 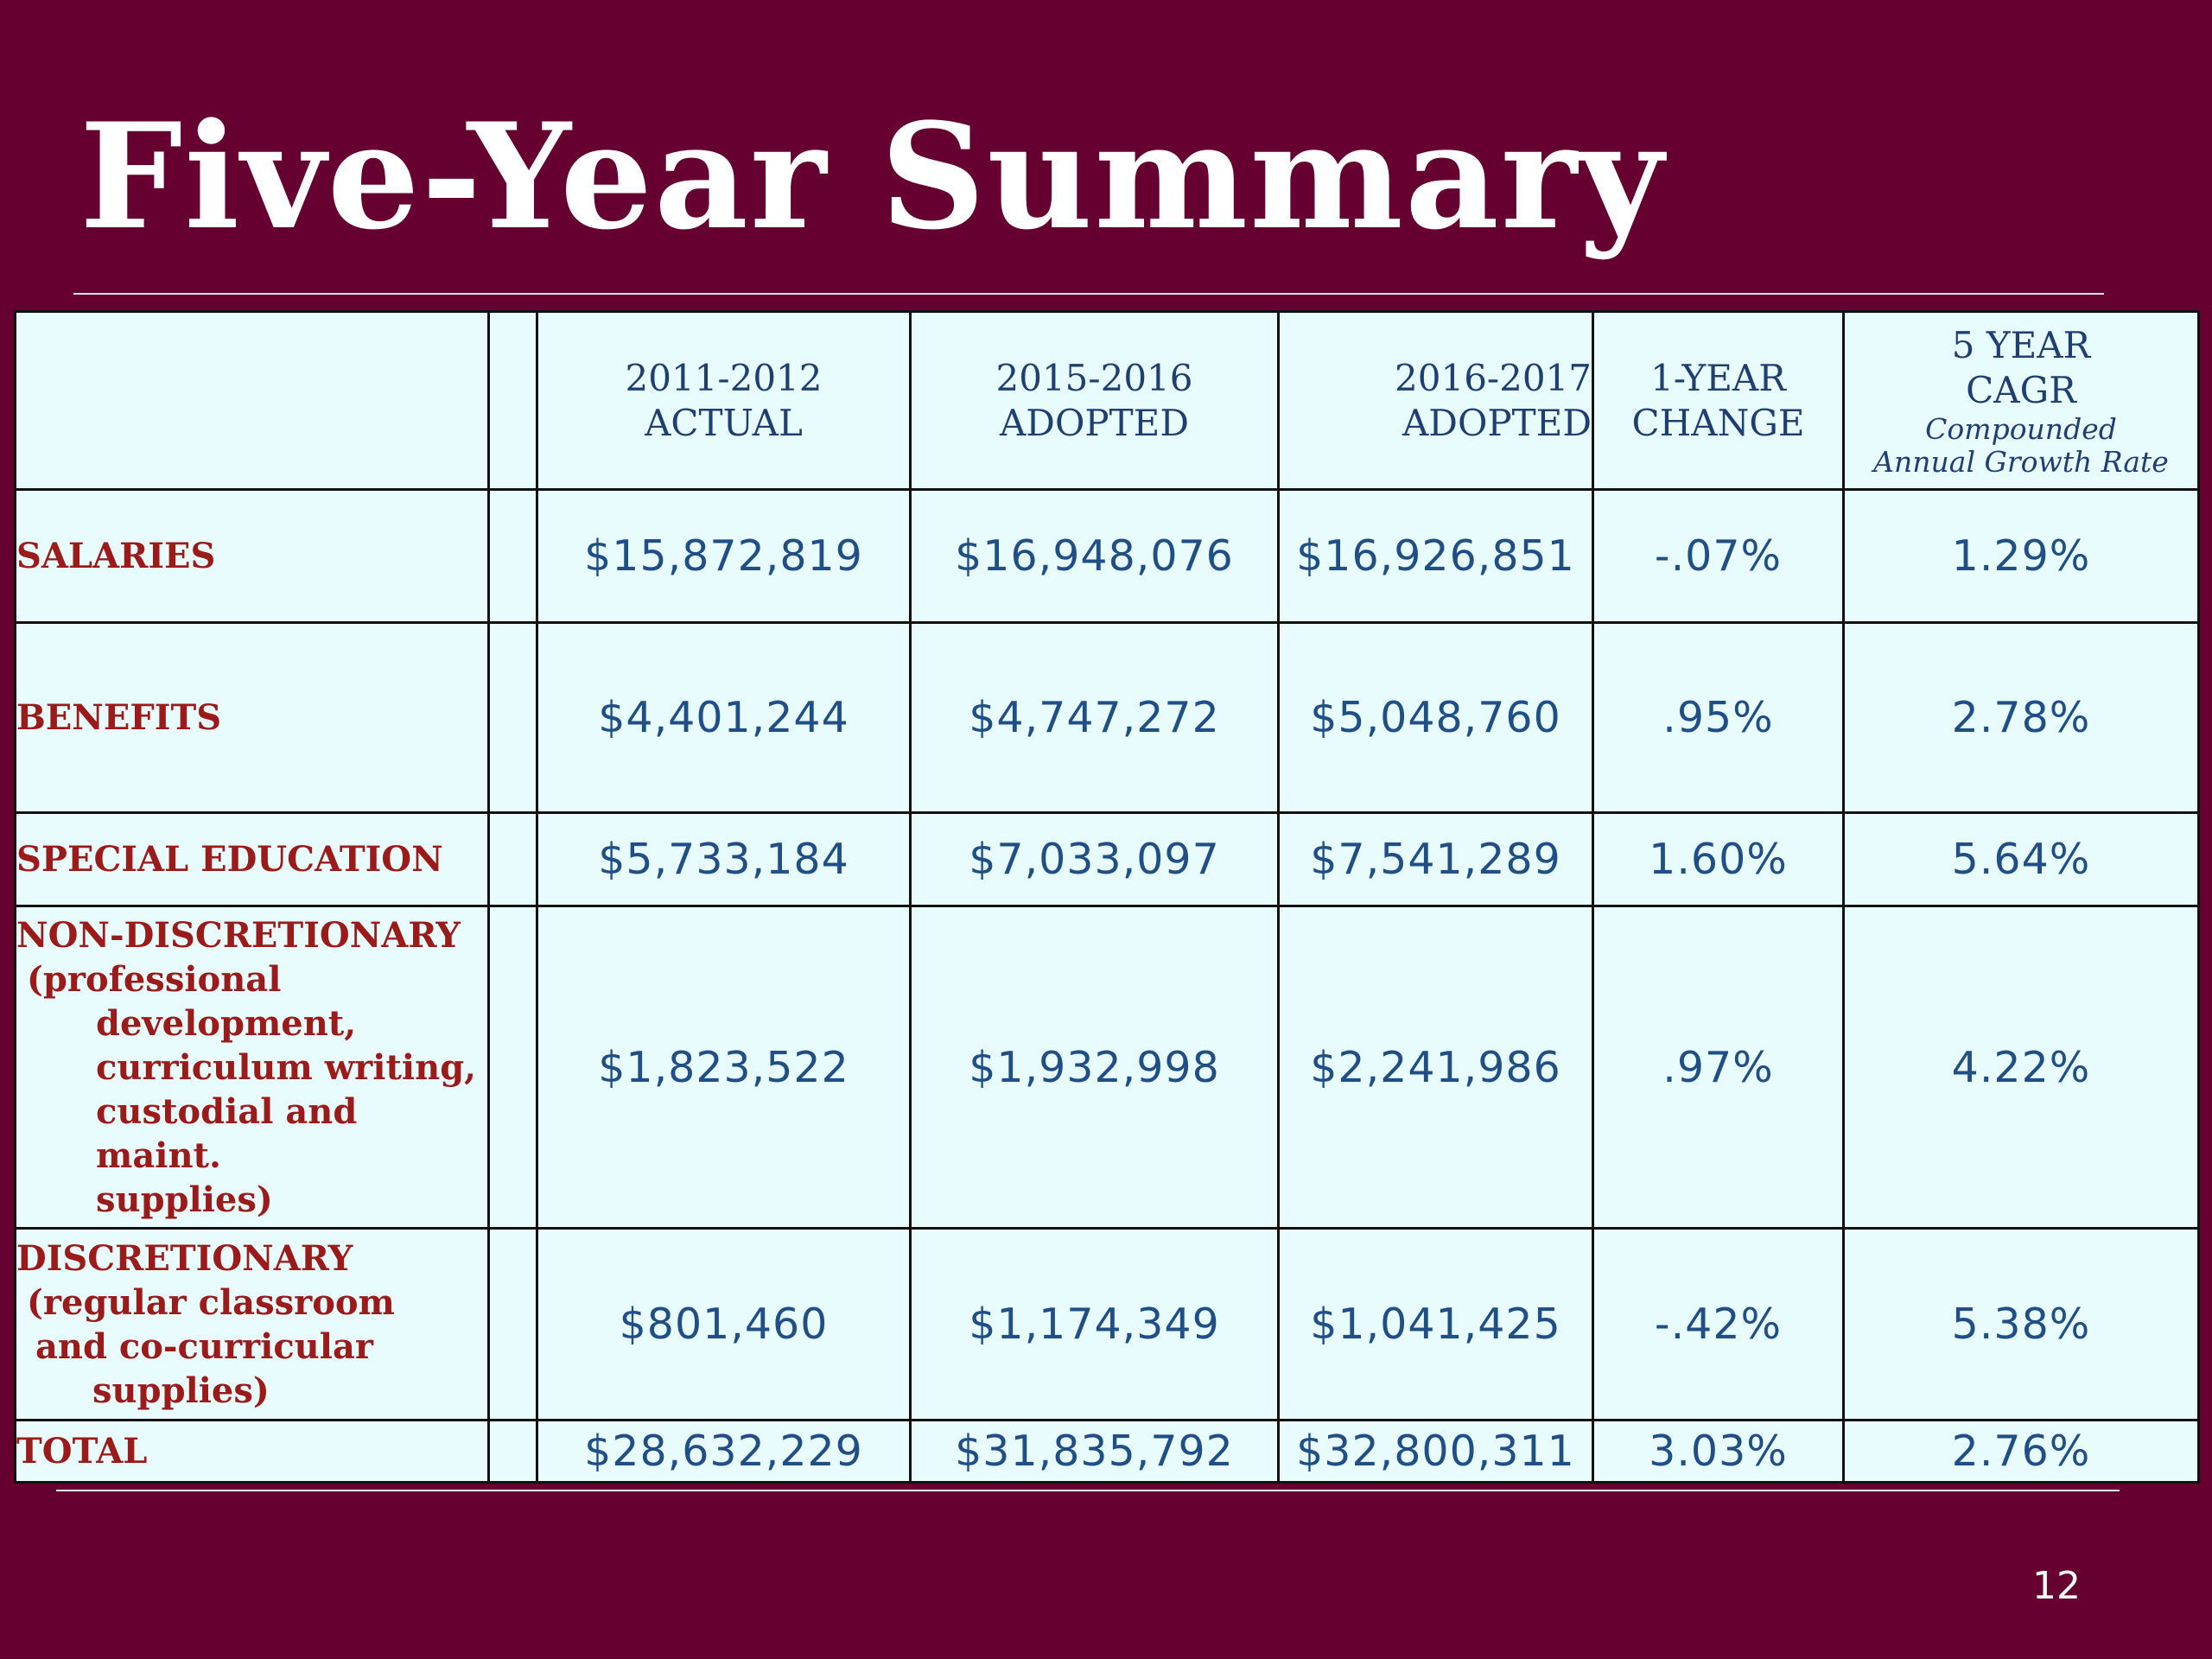 I want to click on header-1-year-change: 1-YEAR CHANGE, so click(x=1718, y=400).